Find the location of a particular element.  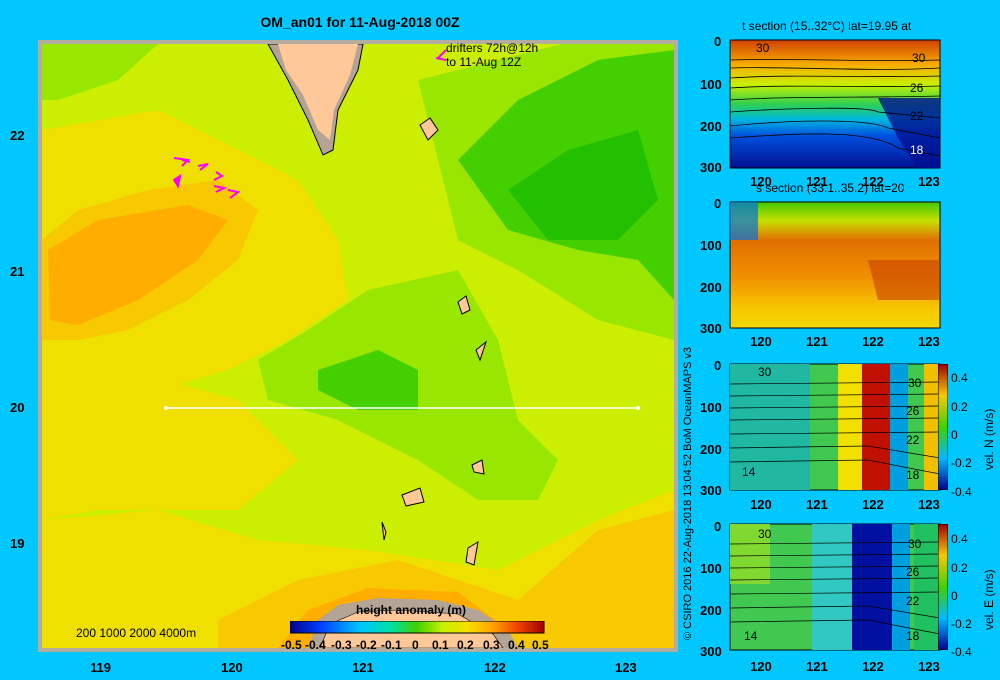

drifters-legend-line1: drifters 72h@12h is located at coordinates (492, 48).